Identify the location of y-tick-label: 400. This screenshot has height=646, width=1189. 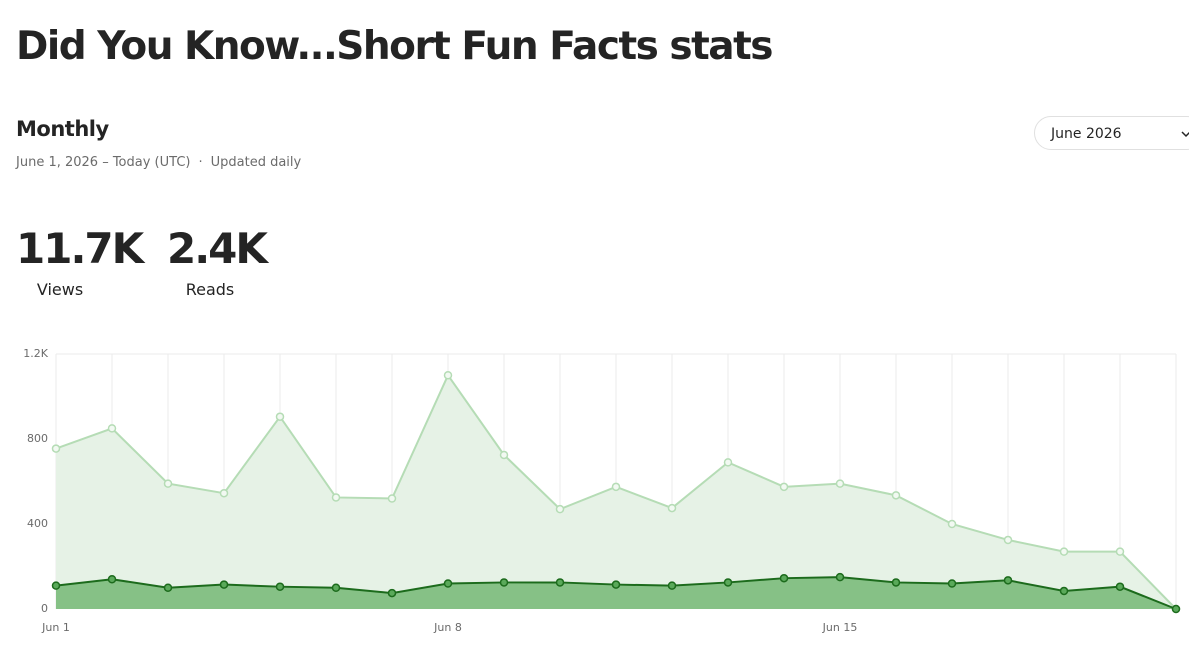
(37, 523).